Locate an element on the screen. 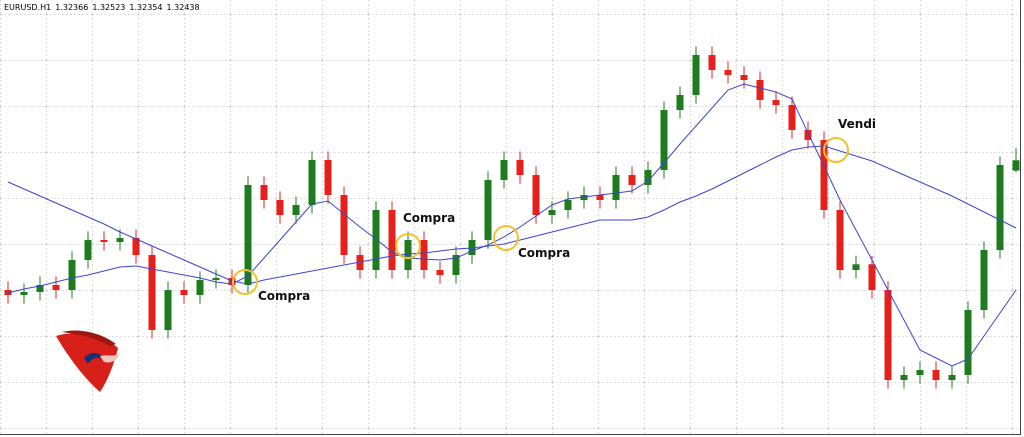  symbol: EURUSD.H1 is located at coordinates (27, 7).